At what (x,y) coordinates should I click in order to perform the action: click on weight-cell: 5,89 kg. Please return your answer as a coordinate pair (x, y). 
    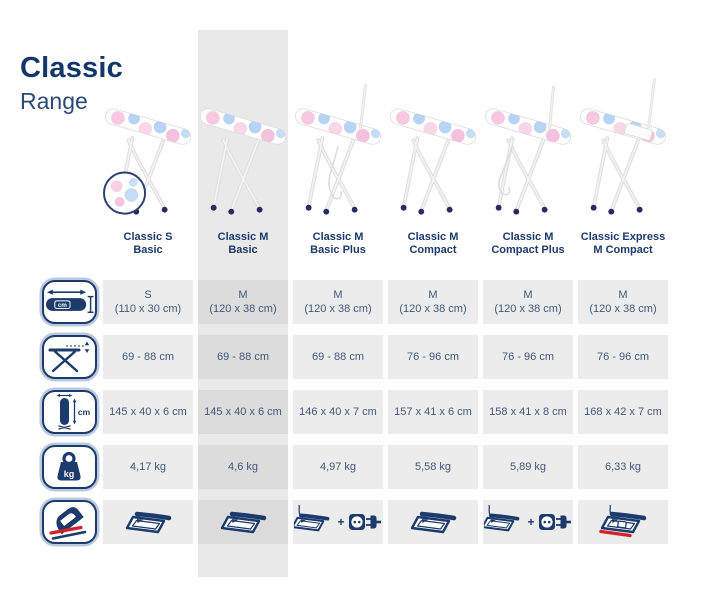
    Looking at the image, I should click on (528, 467).